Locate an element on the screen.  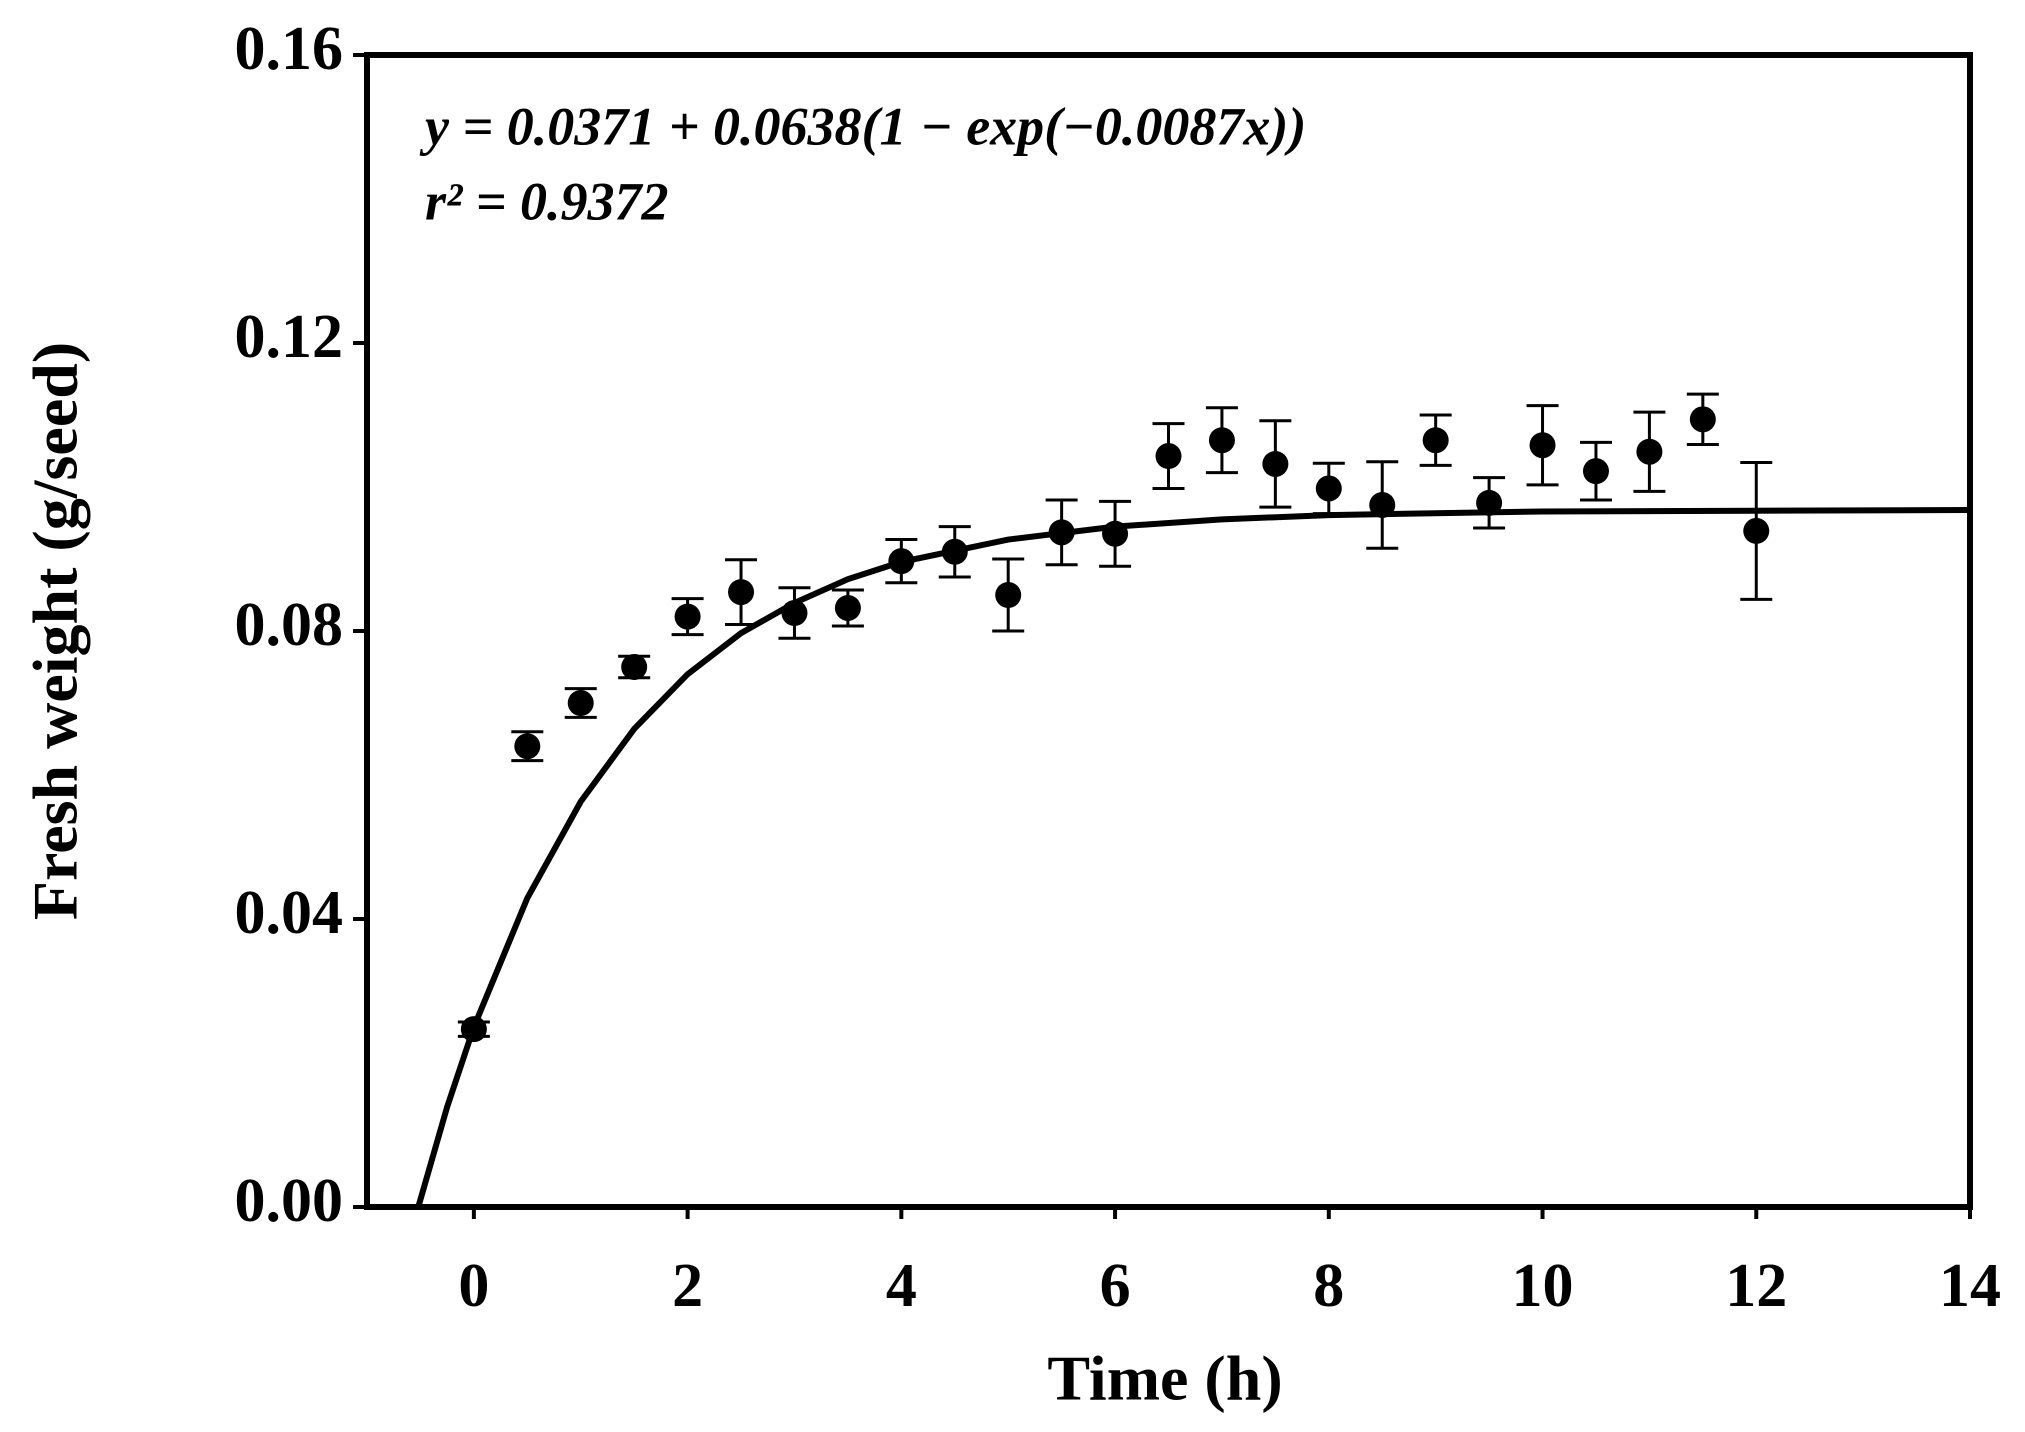
r-squared: r² = 0.9372 is located at coordinates (546, 201).